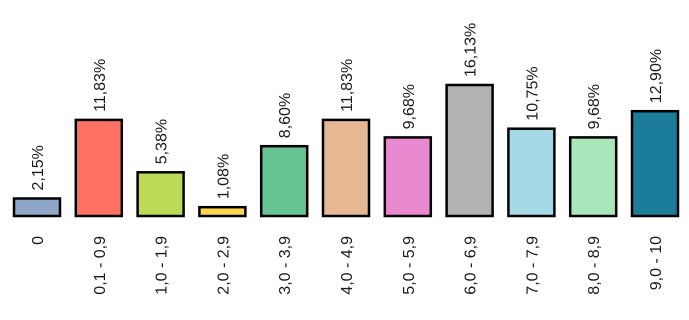 The height and width of the screenshot is (320, 689). Describe the element at coordinates (471, 50) in the screenshot. I see `value-label-7: 16,13%` at that location.